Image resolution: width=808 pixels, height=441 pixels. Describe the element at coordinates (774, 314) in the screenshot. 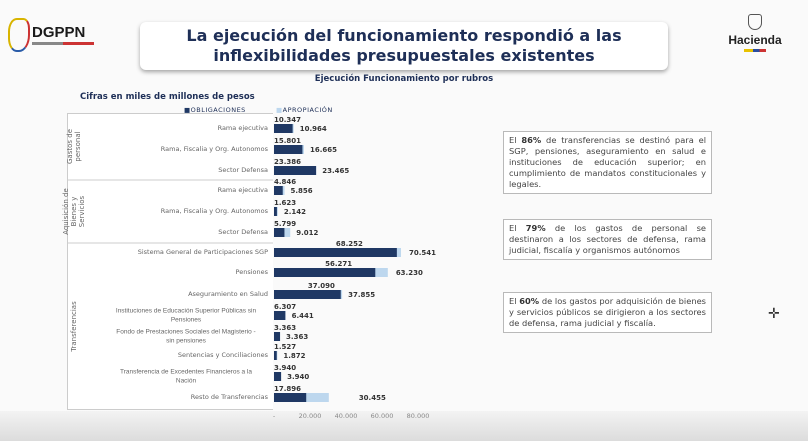

I see `move-cursor-icon: ✛` at that location.